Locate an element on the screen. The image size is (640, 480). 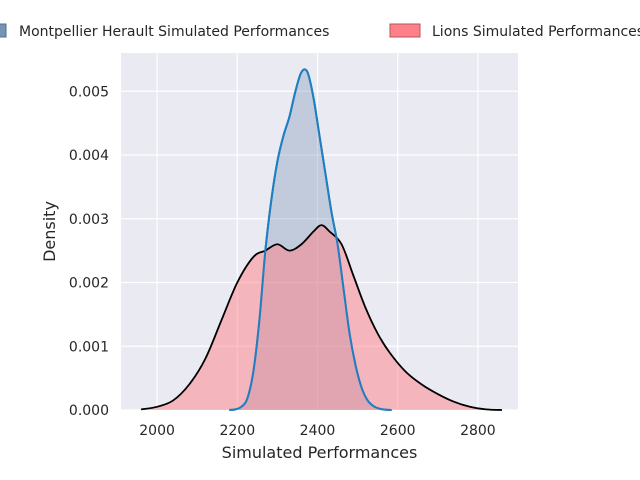
y-axis-label: Density is located at coordinates (49, 231).